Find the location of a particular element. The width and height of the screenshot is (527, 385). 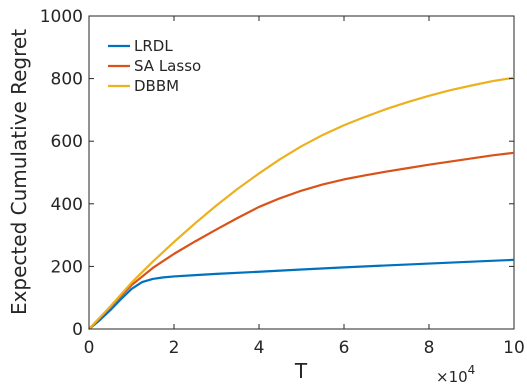

y-tick-label: 600 is located at coordinates (67, 142).